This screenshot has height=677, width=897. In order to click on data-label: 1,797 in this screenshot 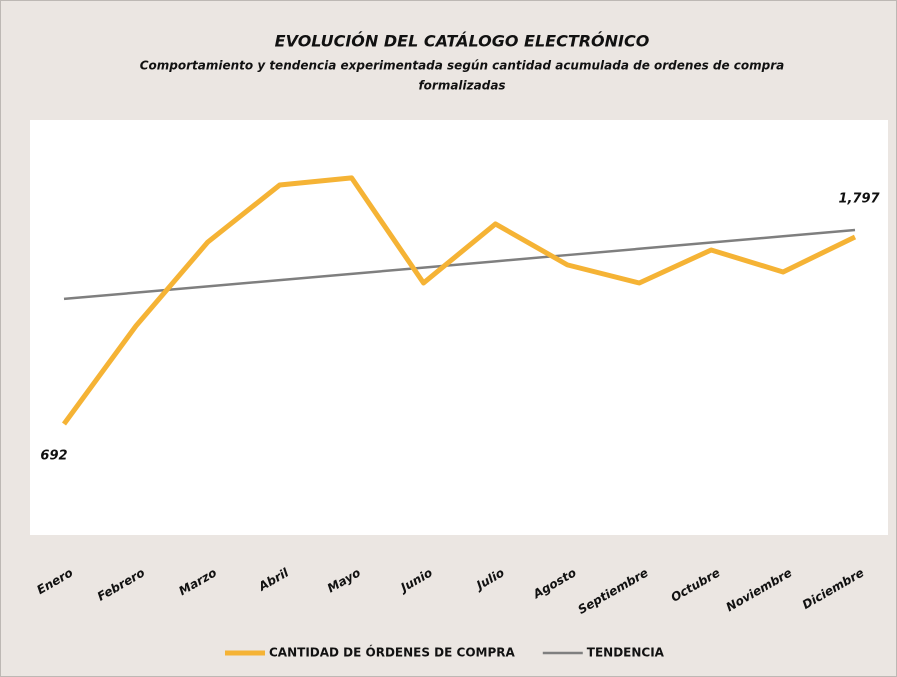, I will do `click(859, 198)`.